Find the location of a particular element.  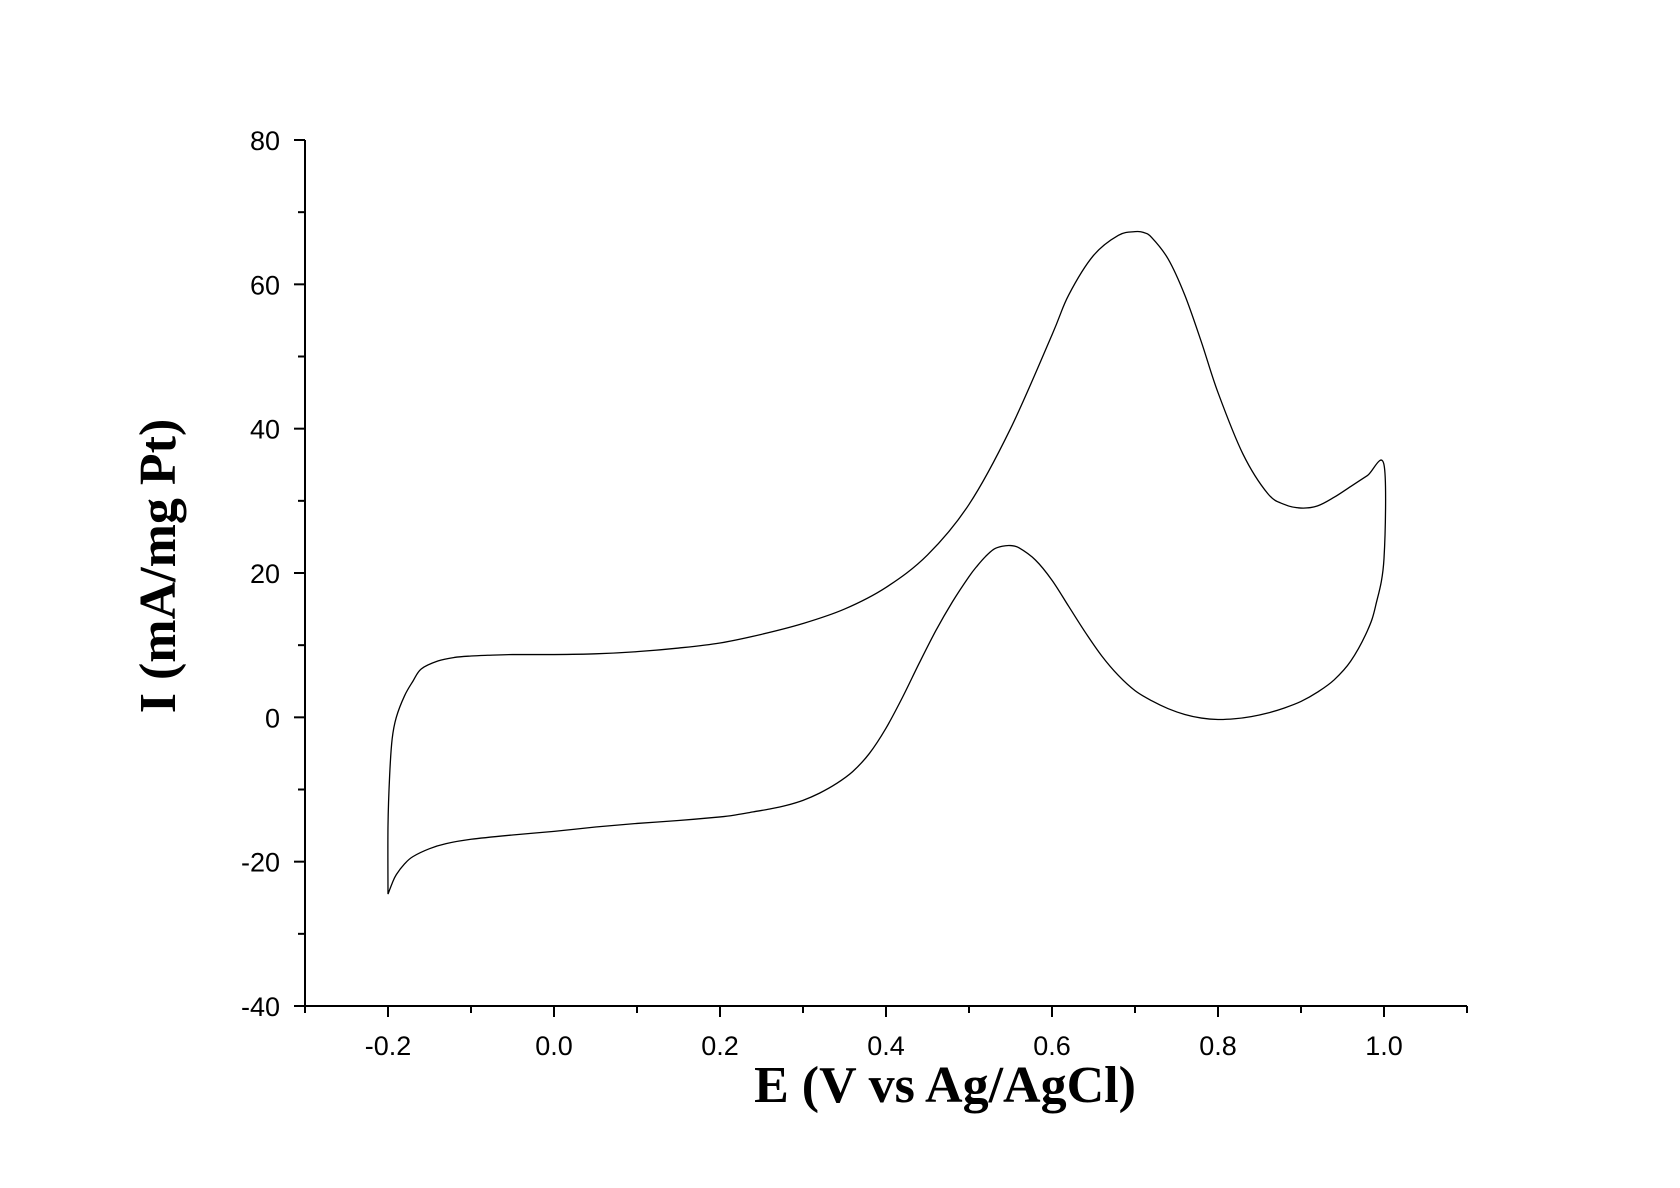

x-tick-label: 0.8 is located at coordinates (1218, 1046).